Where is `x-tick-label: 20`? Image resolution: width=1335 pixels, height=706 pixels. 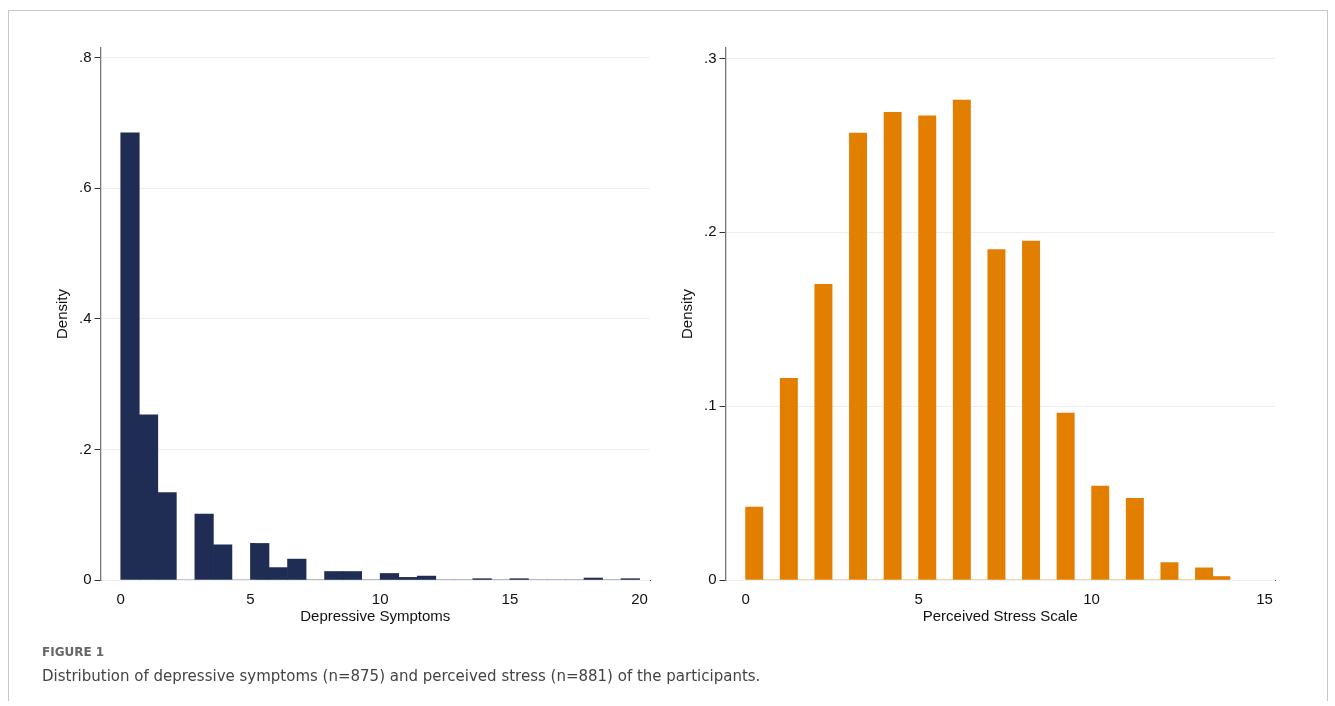
x-tick-label: 20 is located at coordinates (639, 599).